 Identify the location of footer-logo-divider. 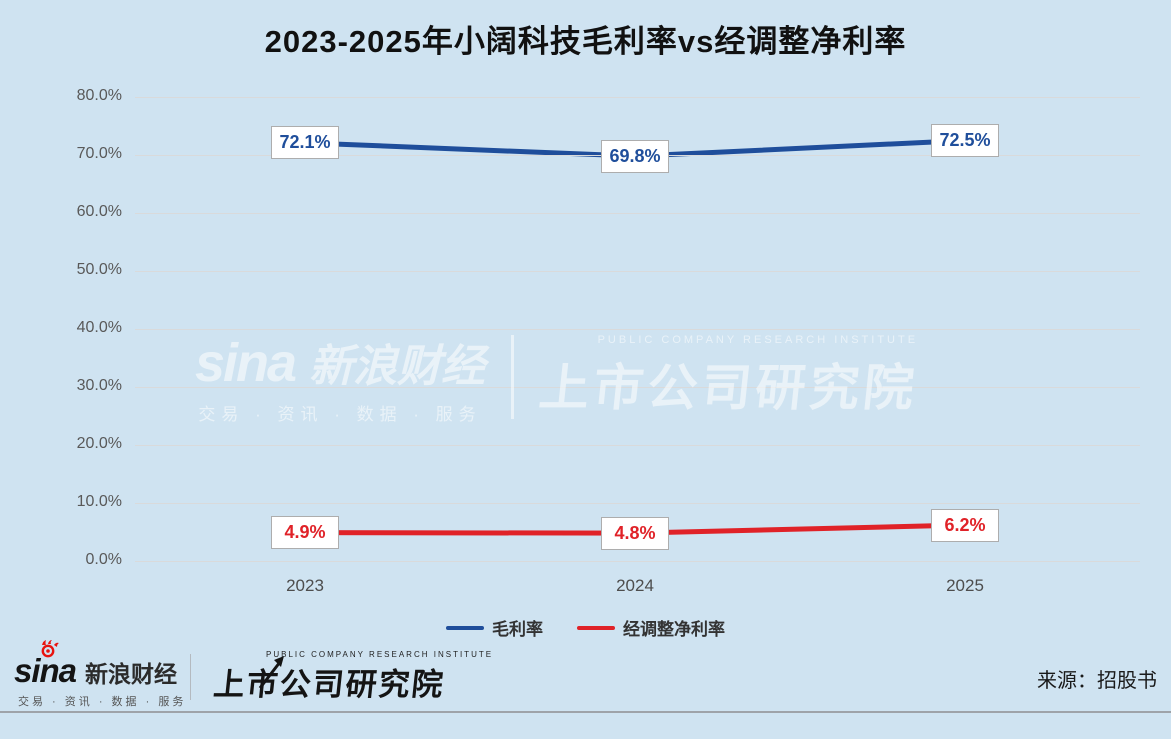
(190, 677).